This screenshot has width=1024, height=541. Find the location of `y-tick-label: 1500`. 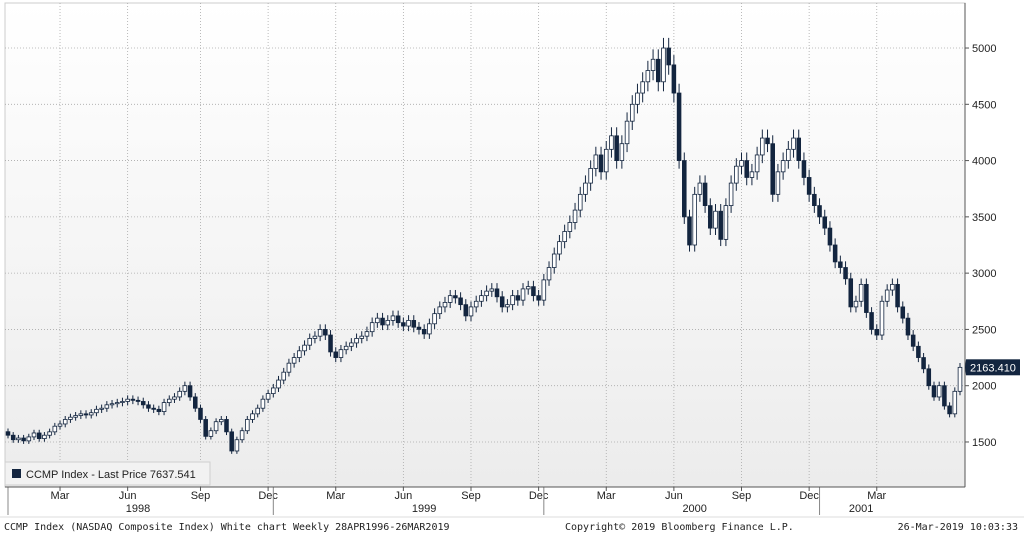

y-tick-label: 1500 is located at coordinates (984, 443).